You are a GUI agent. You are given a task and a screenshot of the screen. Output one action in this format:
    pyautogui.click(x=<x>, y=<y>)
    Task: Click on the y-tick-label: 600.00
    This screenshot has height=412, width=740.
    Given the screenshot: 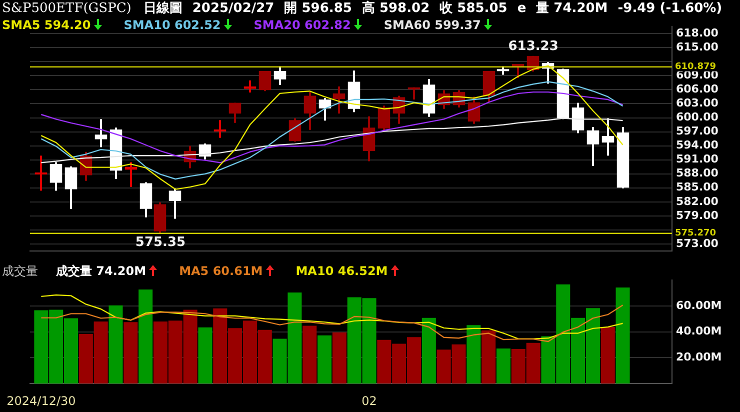 What is the action you would take?
    pyautogui.click(x=697, y=117)
    